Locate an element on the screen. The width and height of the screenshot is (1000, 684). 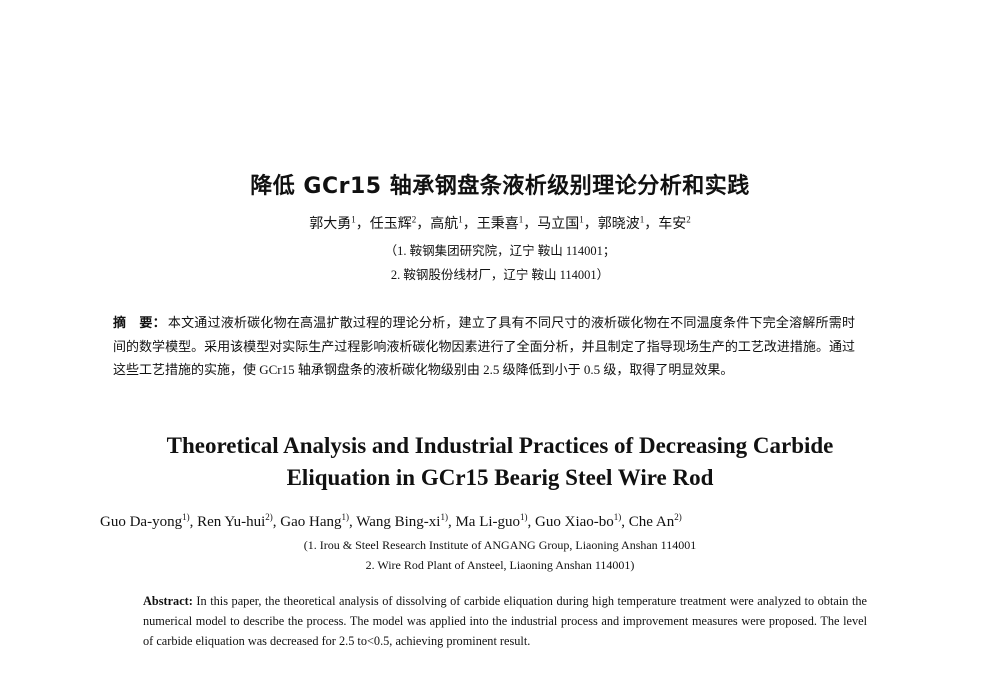
author: Guo Xiao-bo1) is located at coordinates (578, 521).